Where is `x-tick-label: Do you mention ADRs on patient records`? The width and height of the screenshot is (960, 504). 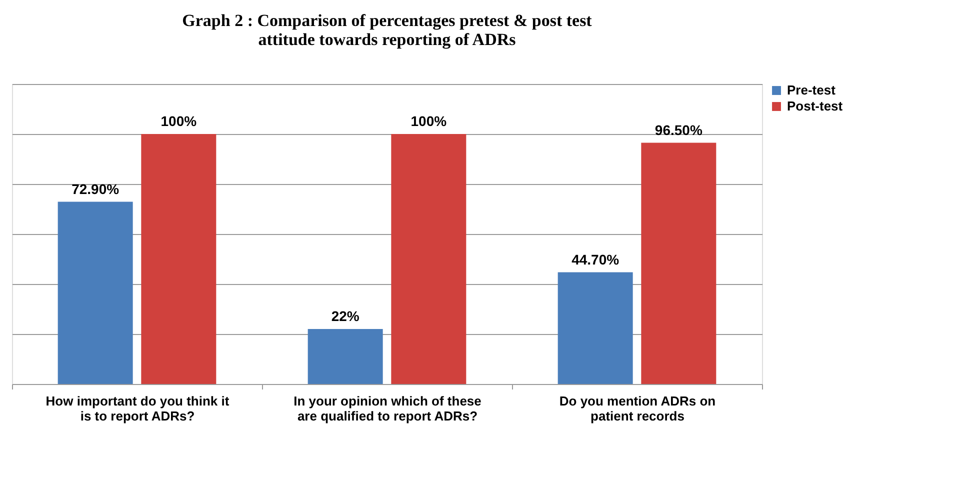 x-tick-label: Do you mention ADRs on patient records is located at coordinates (637, 409).